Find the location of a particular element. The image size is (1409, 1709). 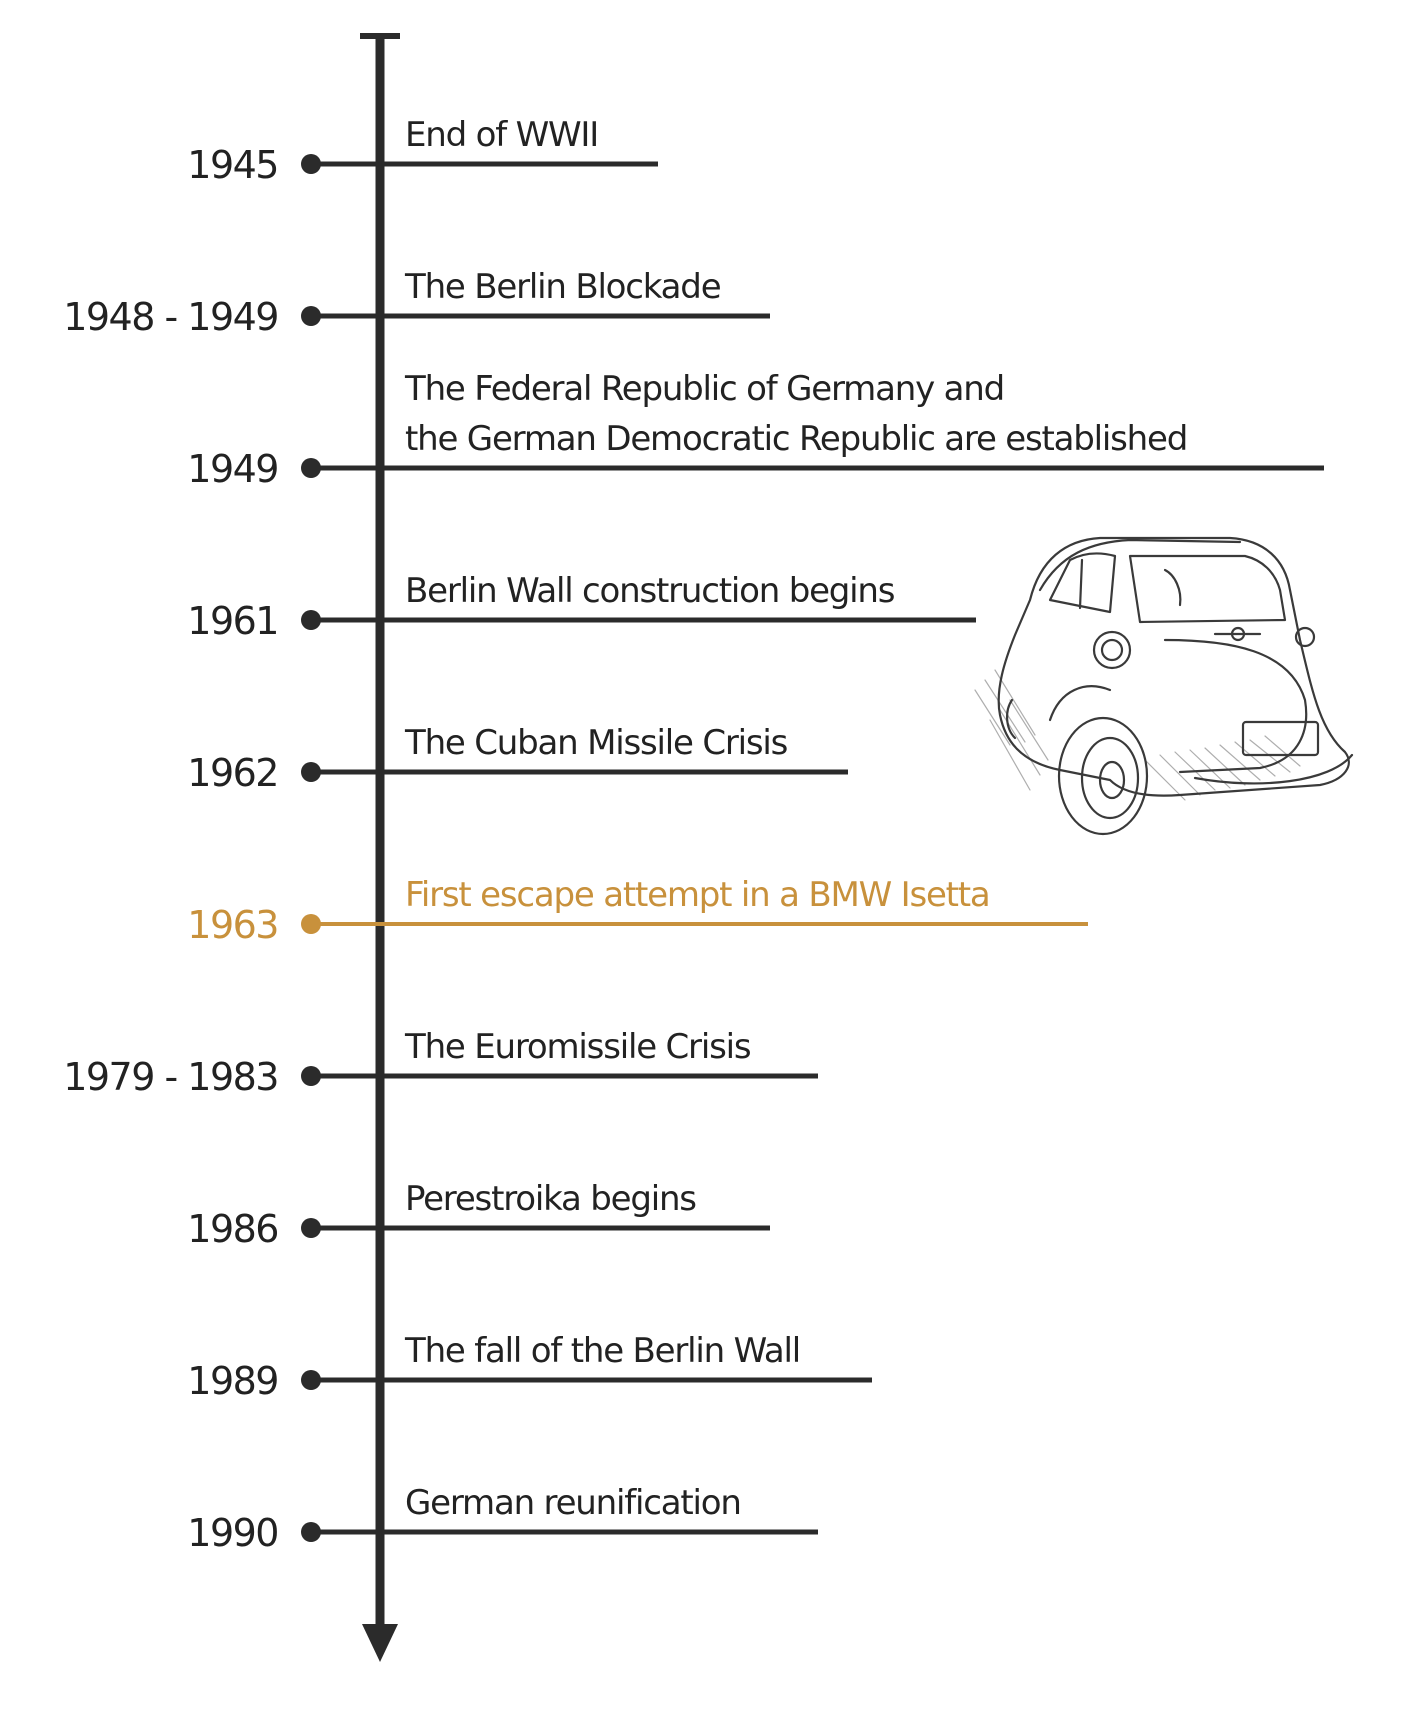

event-year: 1963 is located at coordinates (232, 925).